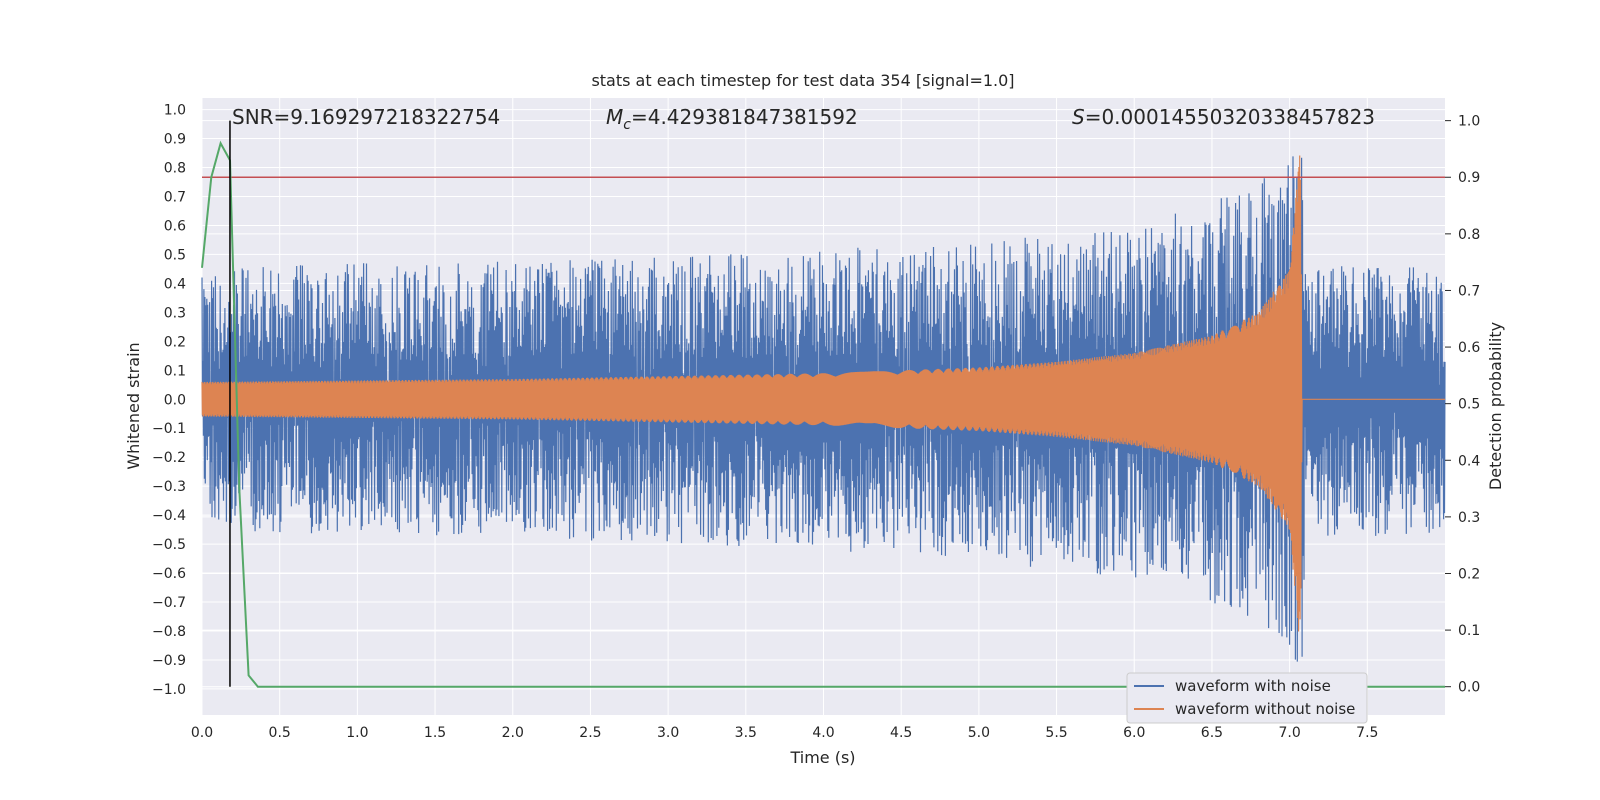 This screenshot has width=1600, height=800. What do you see at coordinates (175, 255) in the screenshot?
I see `y-tick-label: 0.5` at bounding box center [175, 255].